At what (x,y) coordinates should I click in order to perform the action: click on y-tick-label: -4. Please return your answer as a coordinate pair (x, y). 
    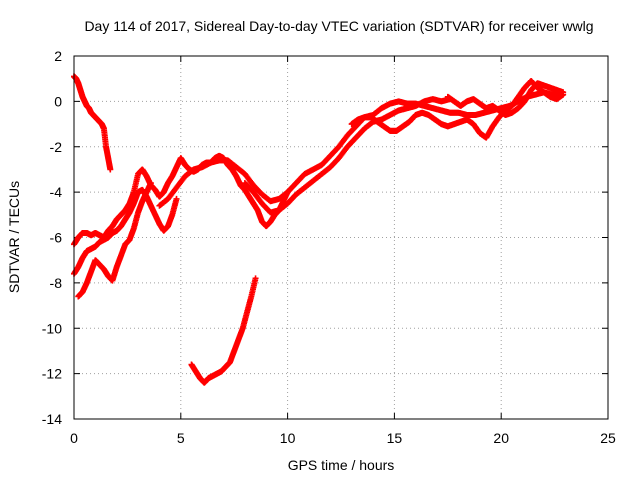
    Looking at the image, I should click on (56, 192).